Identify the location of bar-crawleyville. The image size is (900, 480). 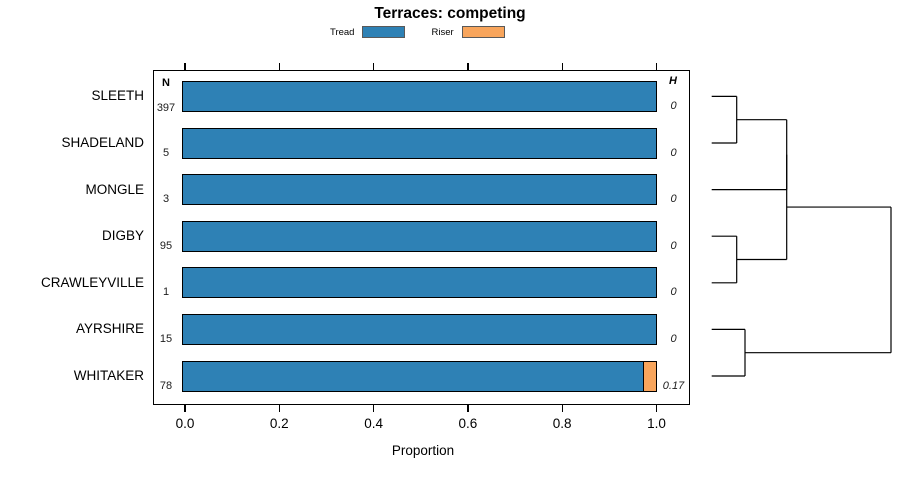
(420, 283).